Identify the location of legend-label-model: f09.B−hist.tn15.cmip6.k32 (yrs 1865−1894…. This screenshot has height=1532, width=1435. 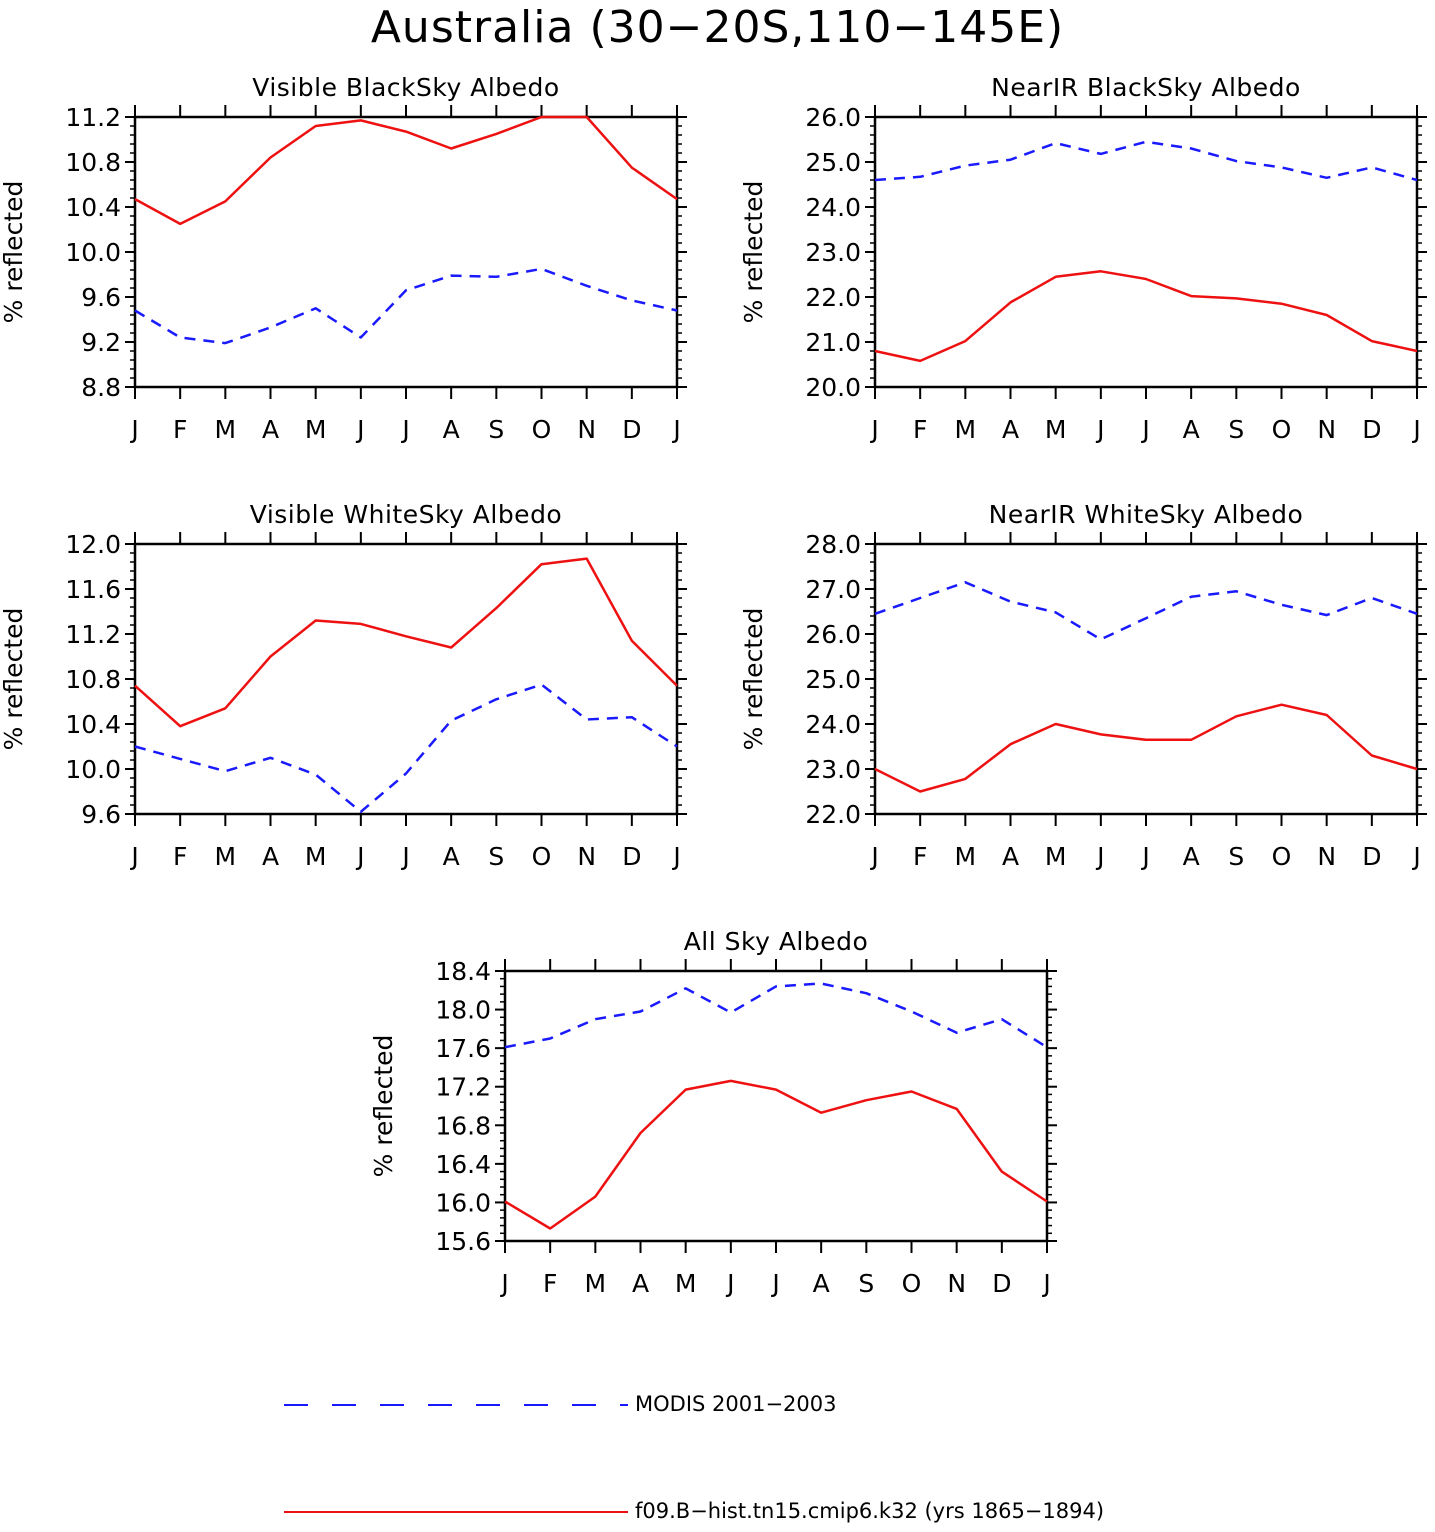
(870, 1511).